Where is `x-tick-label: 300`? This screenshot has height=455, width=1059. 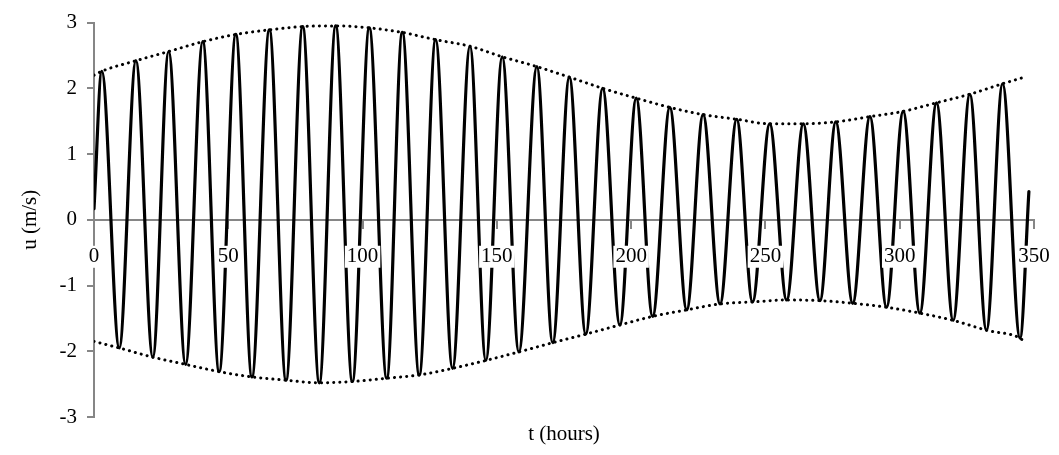 x-tick-label: 300 is located at coordinates (899, 255).